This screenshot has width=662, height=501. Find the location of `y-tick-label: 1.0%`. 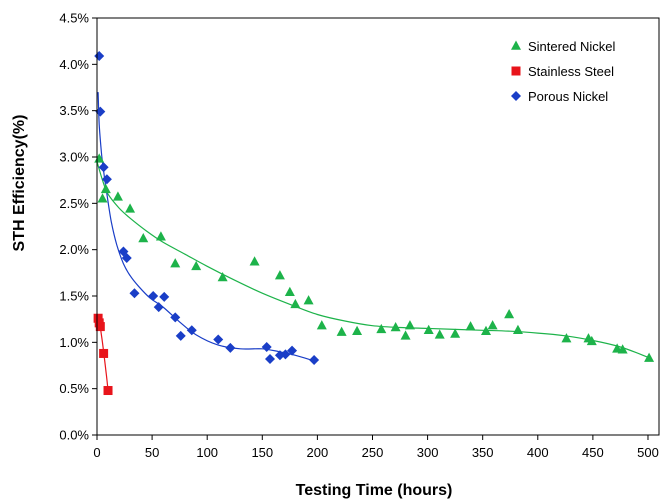

y-tick-label: 1.0% is located at coordinates (74, 342).